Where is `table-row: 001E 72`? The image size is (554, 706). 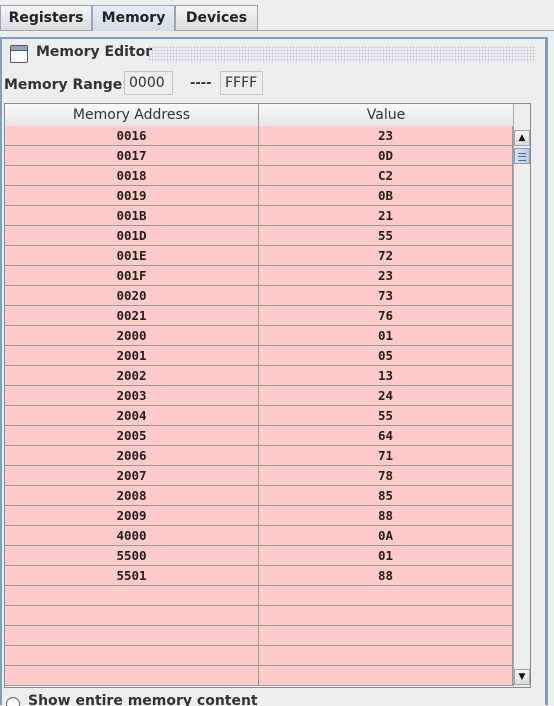
table-row: 001E 72 is located at coordinates (259, 256).